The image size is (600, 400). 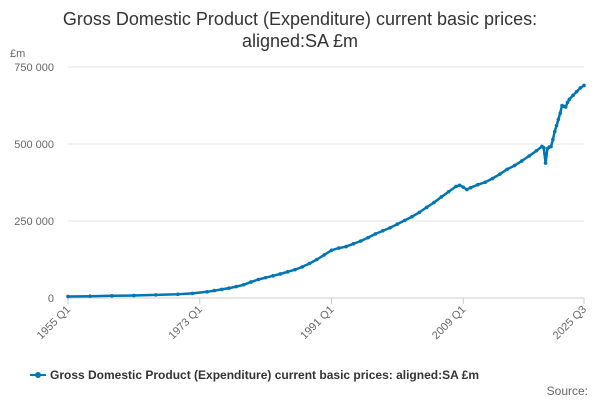 I want to click on y-tick-label: 500 000, so click(x=34, y=145).